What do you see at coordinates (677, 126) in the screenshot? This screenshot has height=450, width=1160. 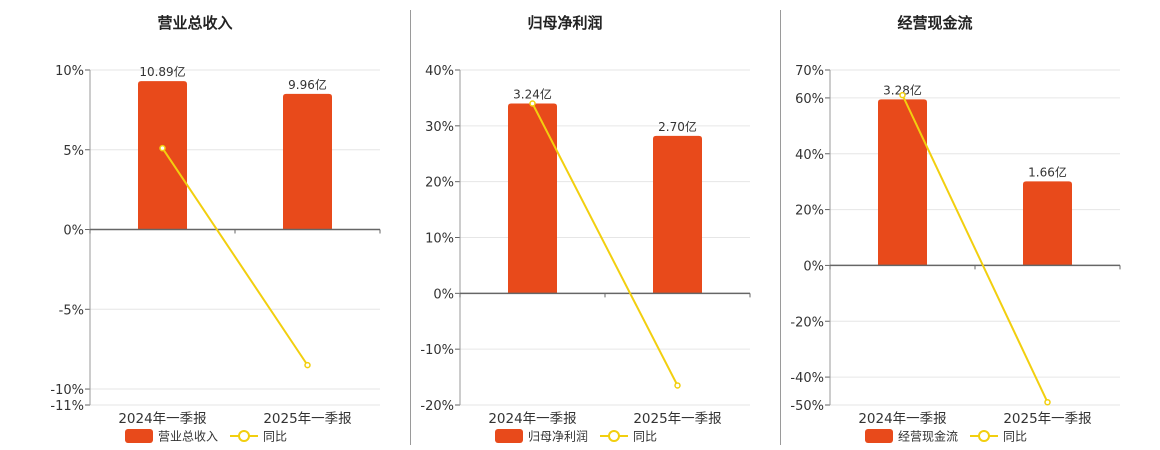 I see `bar-data-label: 2.70亿` at bounding box center [677, 126].